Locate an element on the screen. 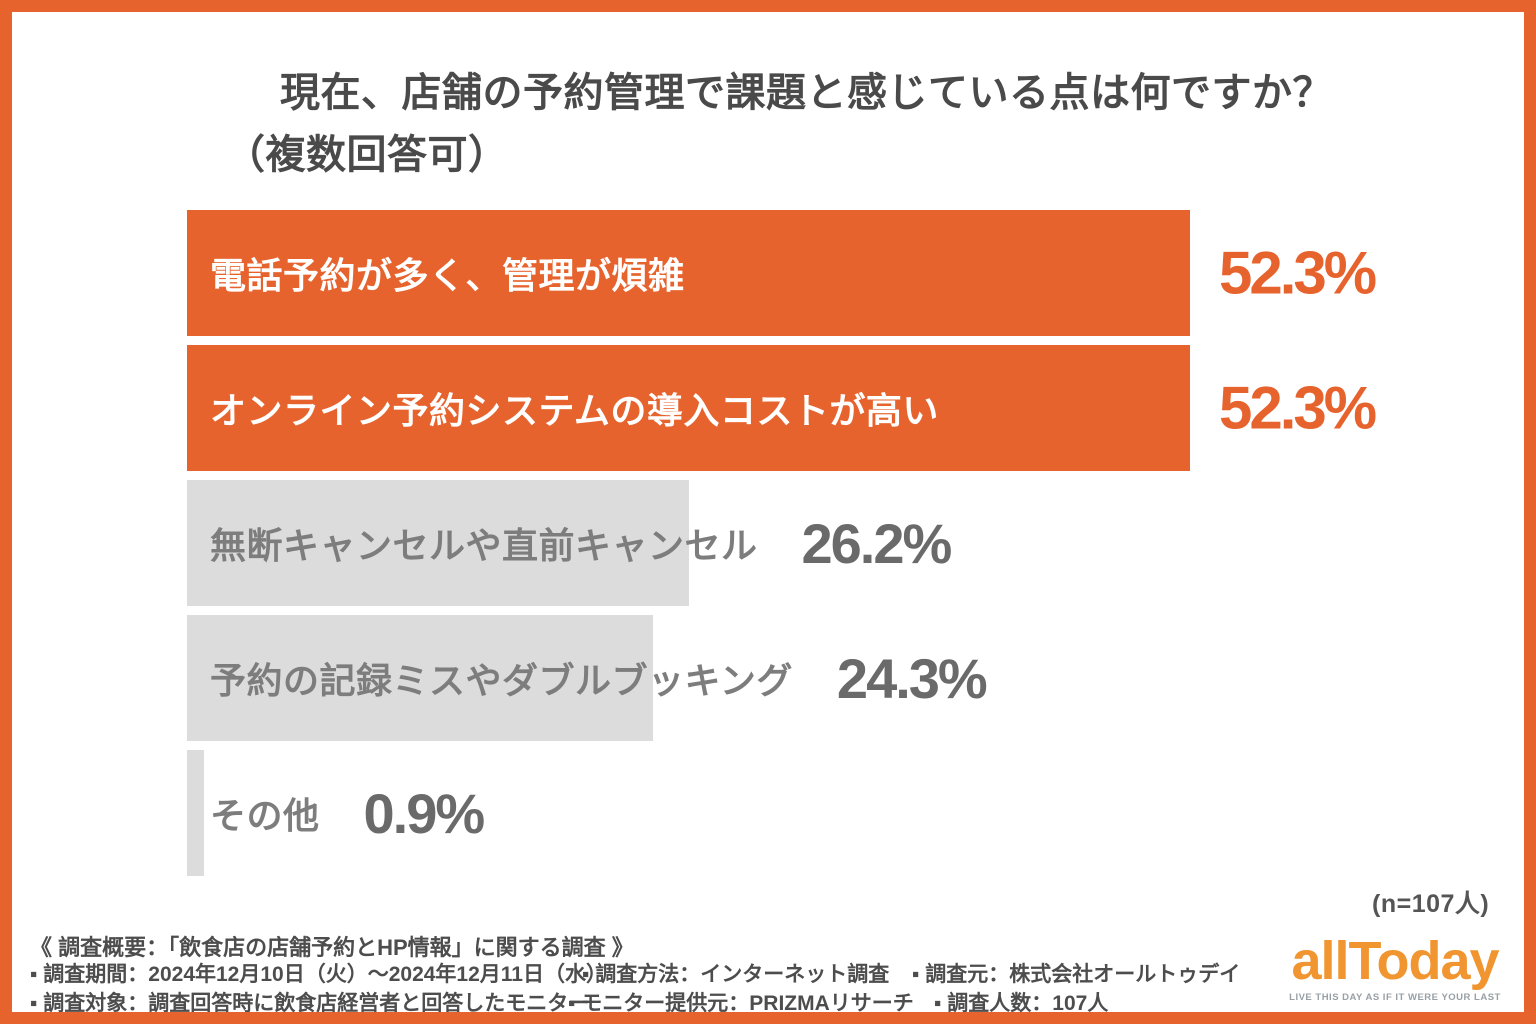 The width and height of the screenshot is (1536, 1024). chart-title-line1: 現在、店舗の予約管理で課題と感じている点は何ですか？ is located at coordinates (806, 93).